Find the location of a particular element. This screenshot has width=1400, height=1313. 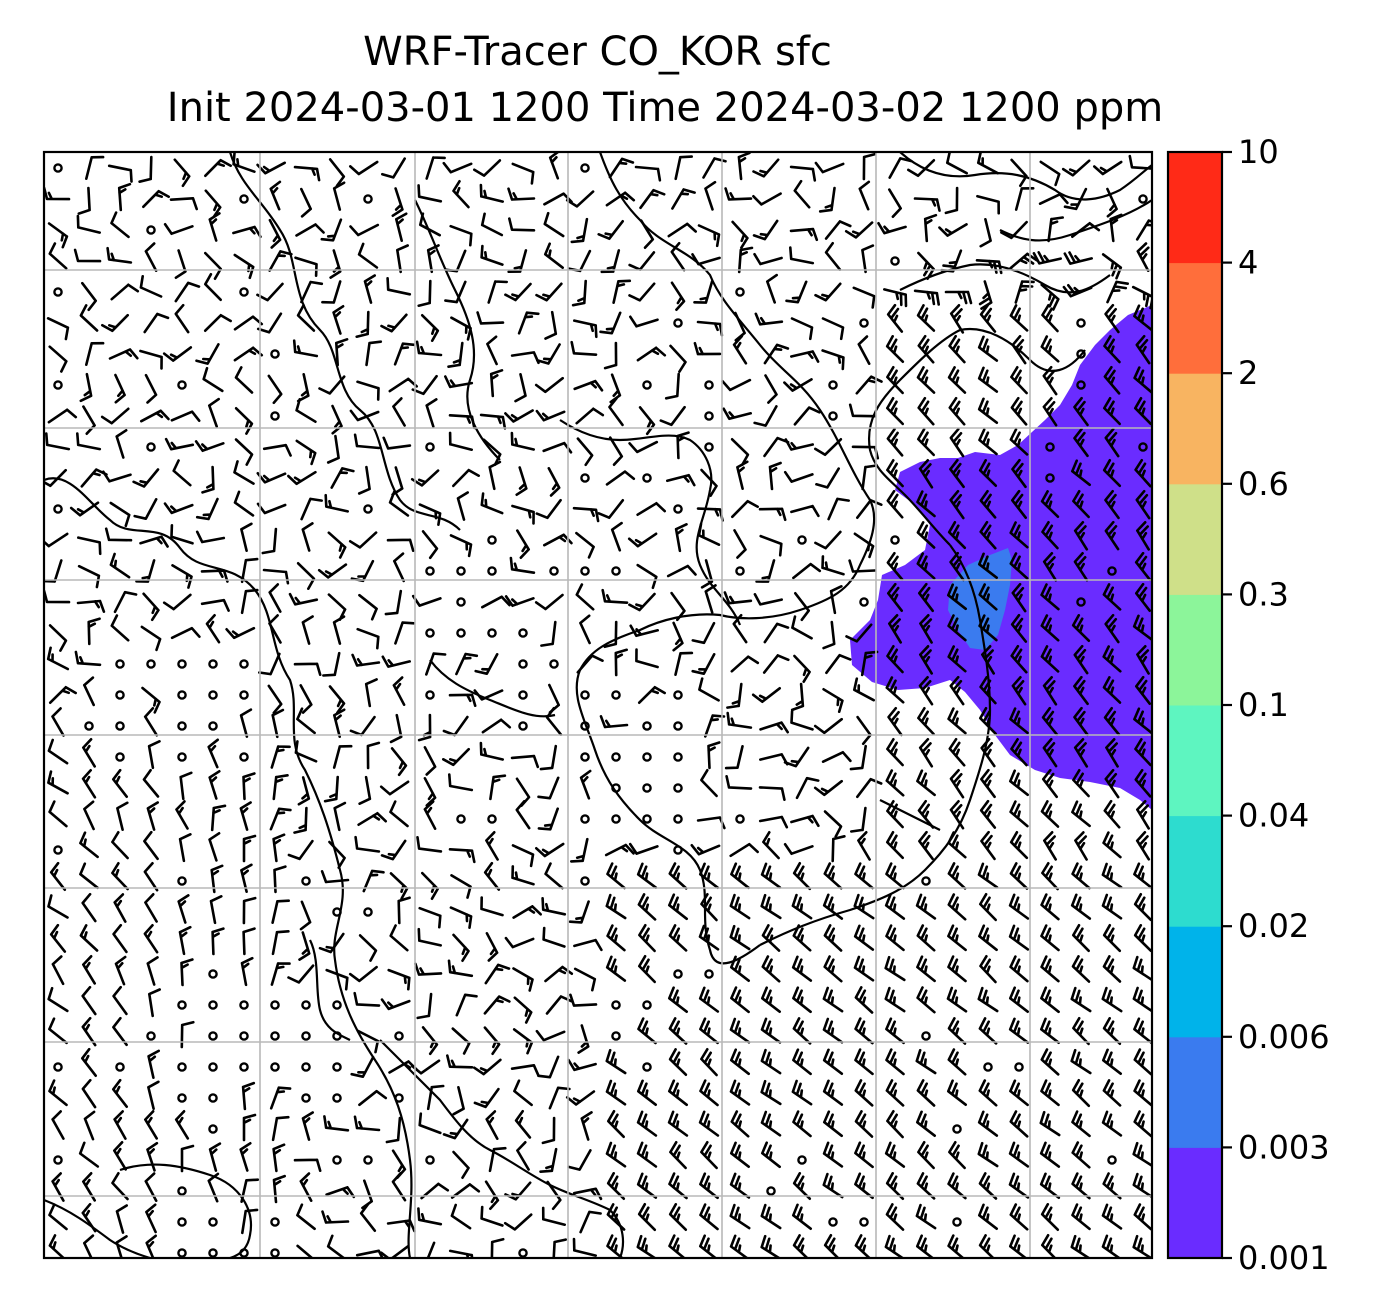

tracer-plume-0.003 is located at coordinates (980, 599).